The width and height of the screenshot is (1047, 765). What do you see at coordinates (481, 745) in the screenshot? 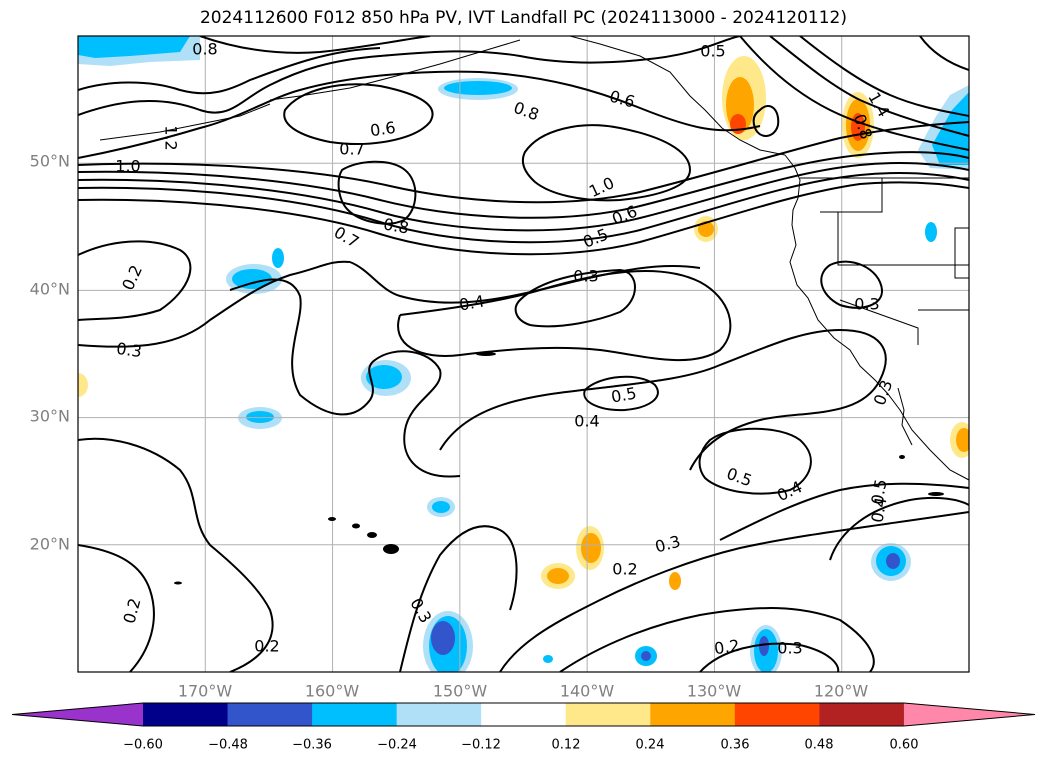
I see `colorbar-tick-label: −0.12` at bounding box center [481, 745].